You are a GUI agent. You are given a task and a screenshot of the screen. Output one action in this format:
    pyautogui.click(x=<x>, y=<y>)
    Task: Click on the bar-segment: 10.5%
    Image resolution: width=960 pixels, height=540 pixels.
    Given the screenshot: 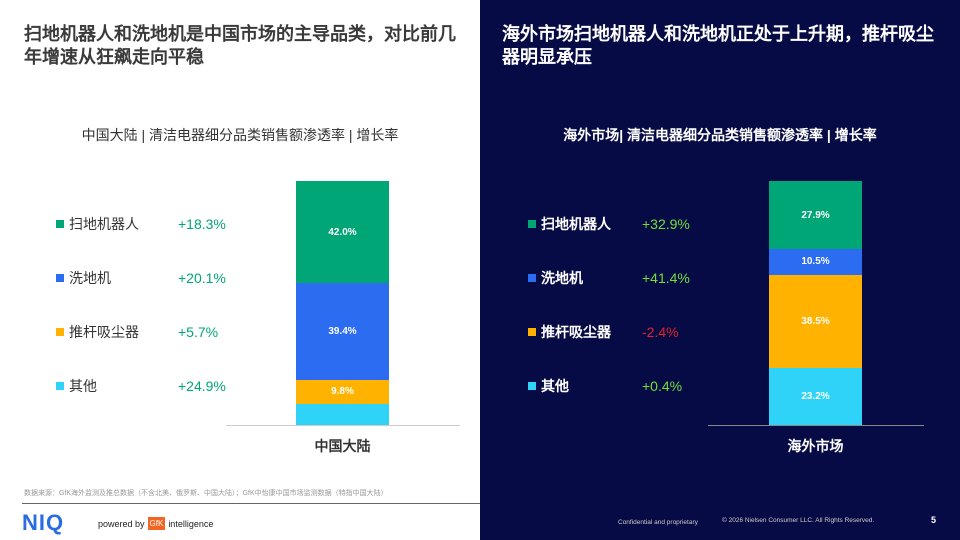 What is the action you would take?
    pyautogui.click(x=815, y=262)
    